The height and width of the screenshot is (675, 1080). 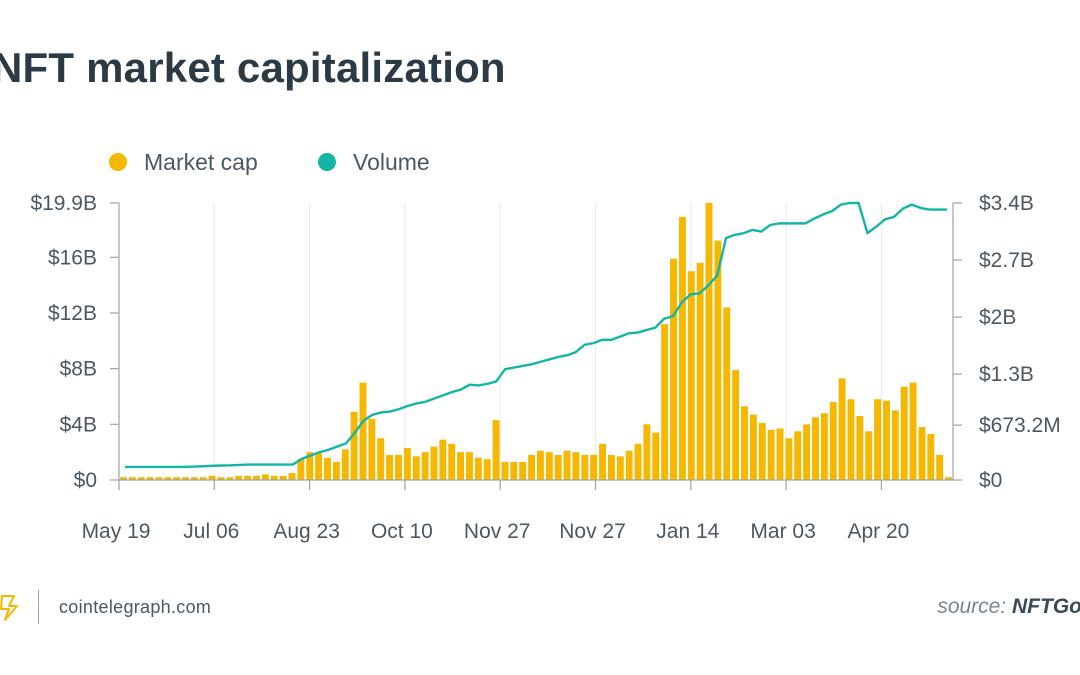 What do you see at coordinates (269, 162) in the screenshot?
I see `legend: Market cap Volume` at bounding box center [269, 162].